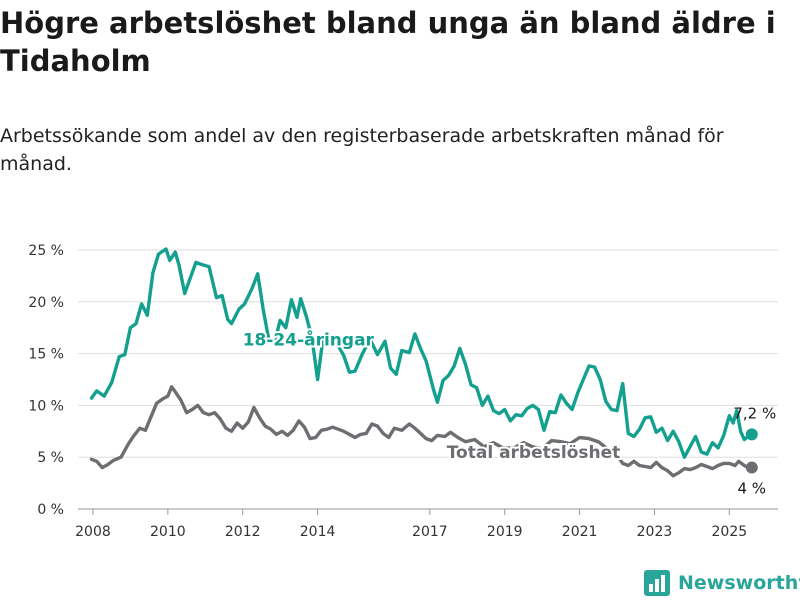 The width and height of the screenshot is (800, 600). Describe the element at coordinates (243, 532) in the screenshot. I see `x-tick-label: 2012` at that location.